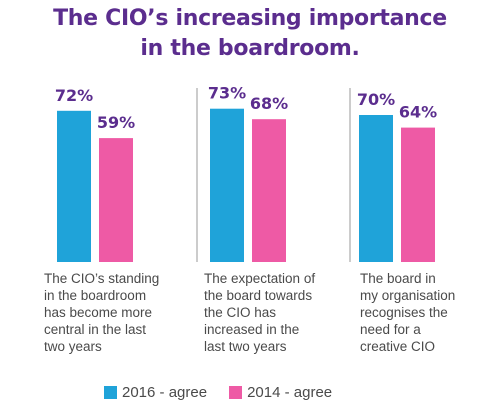 The width and height of the screenshot is (500, 414). I want to click on data-label-2016-group-2: 73%, so click(227, 93).